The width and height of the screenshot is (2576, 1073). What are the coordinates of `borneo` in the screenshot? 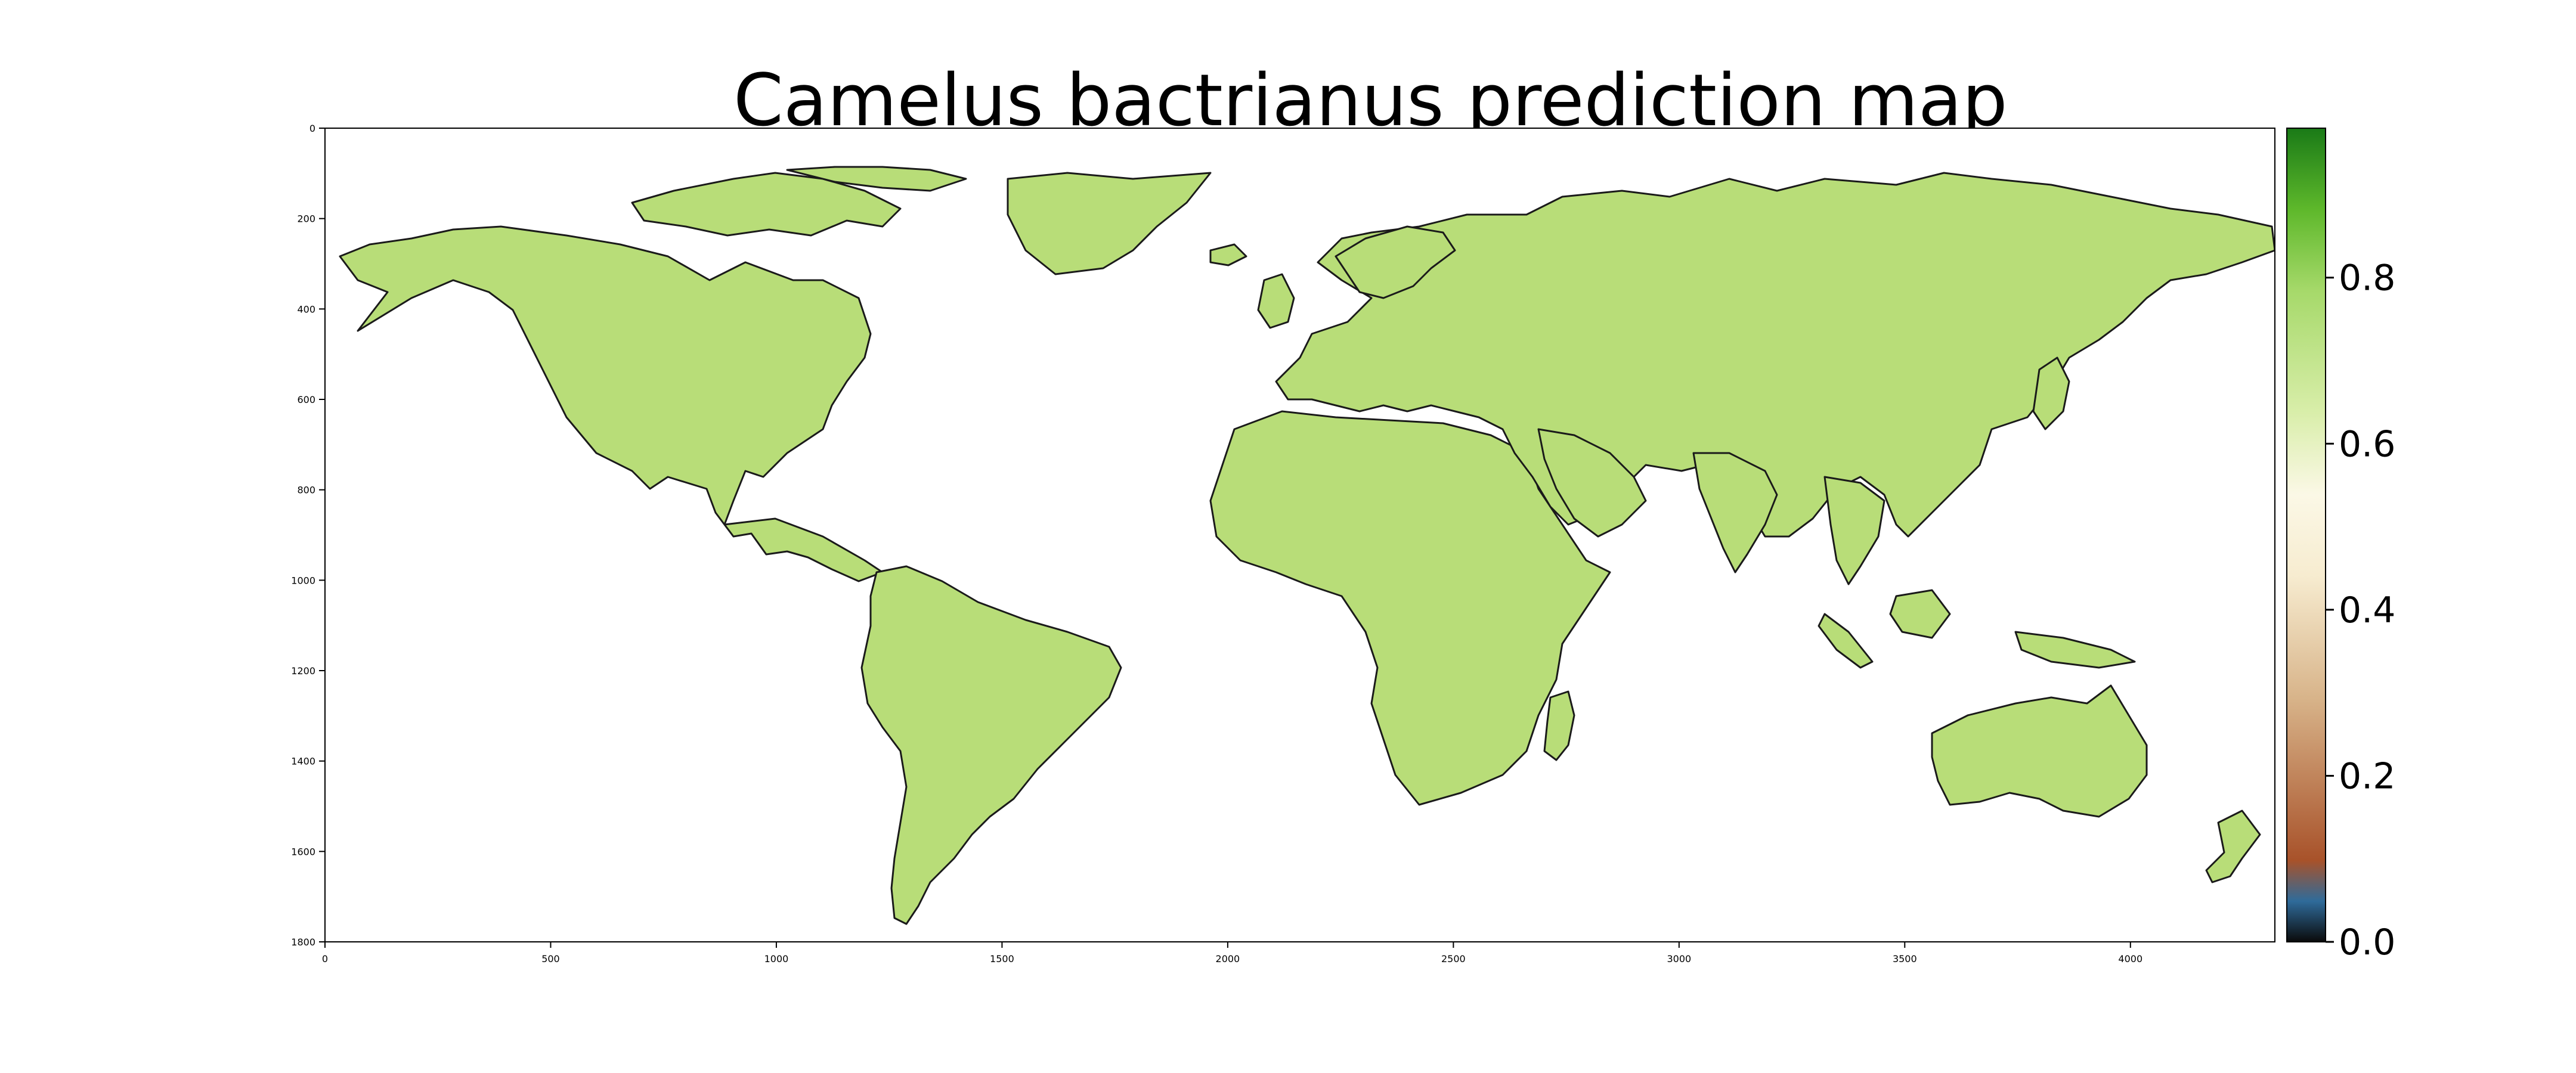 It's located at (1920, 614).